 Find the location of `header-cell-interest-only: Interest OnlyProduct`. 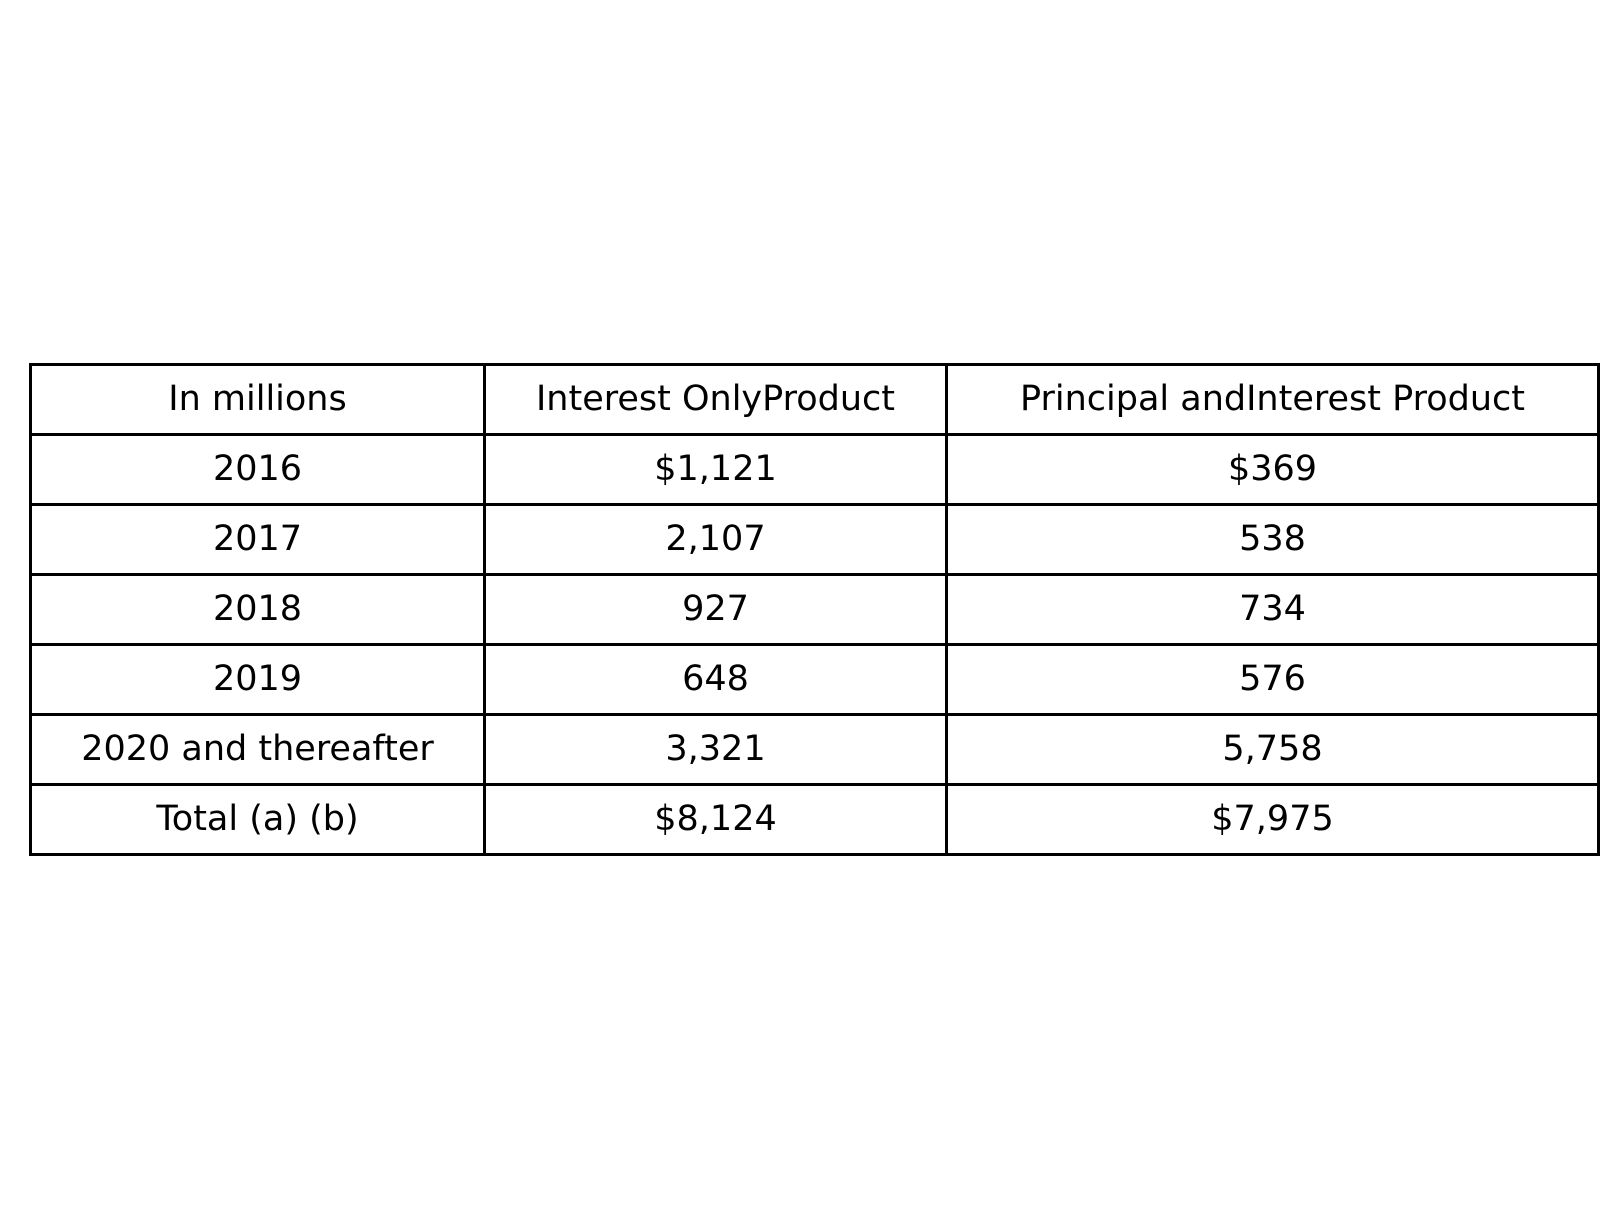

header-cell-interest-only: Interest OnlyProduct is located at coordinates (715, 399).